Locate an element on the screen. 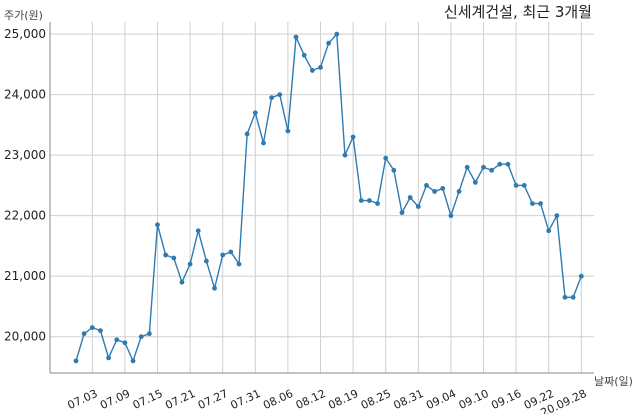 The width and height of the screenshot is (640, 414). x-tick-label: 07.03 is located at coordinates (83, 399).